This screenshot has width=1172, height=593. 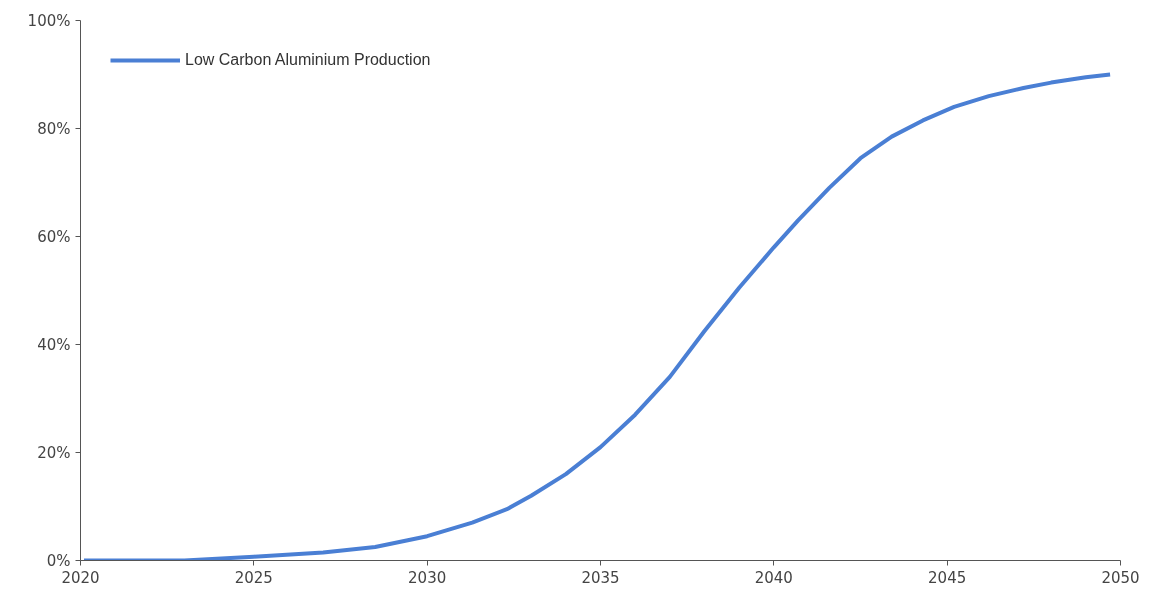 What do you see at coordinates (54, 236) in the screenshot?
I see `y-tick-label: 60%` at bounding box center [54, 236].